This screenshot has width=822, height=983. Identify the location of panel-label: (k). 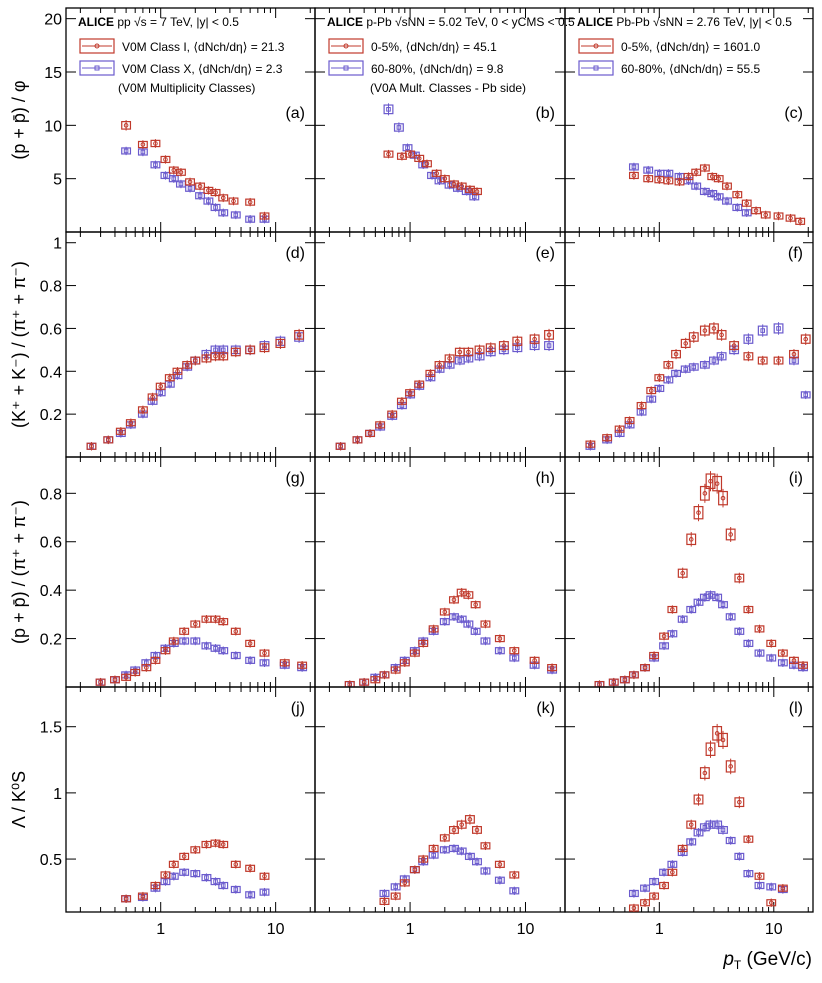
(545, 708).